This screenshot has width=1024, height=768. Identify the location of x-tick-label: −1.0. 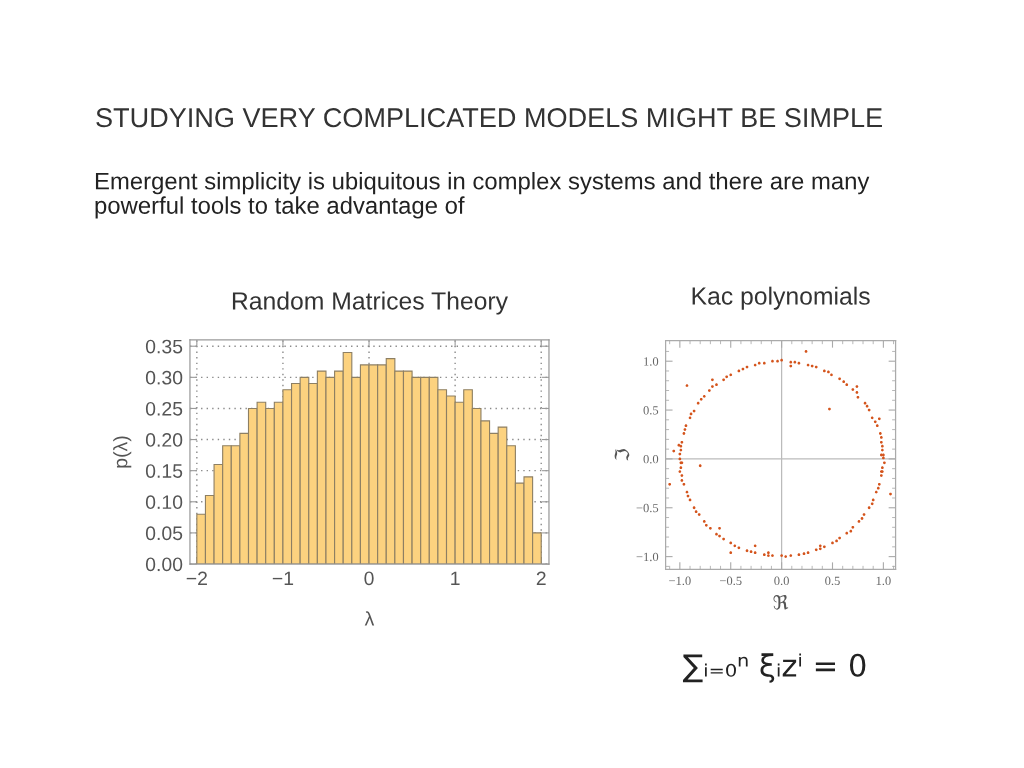
(680, 581).